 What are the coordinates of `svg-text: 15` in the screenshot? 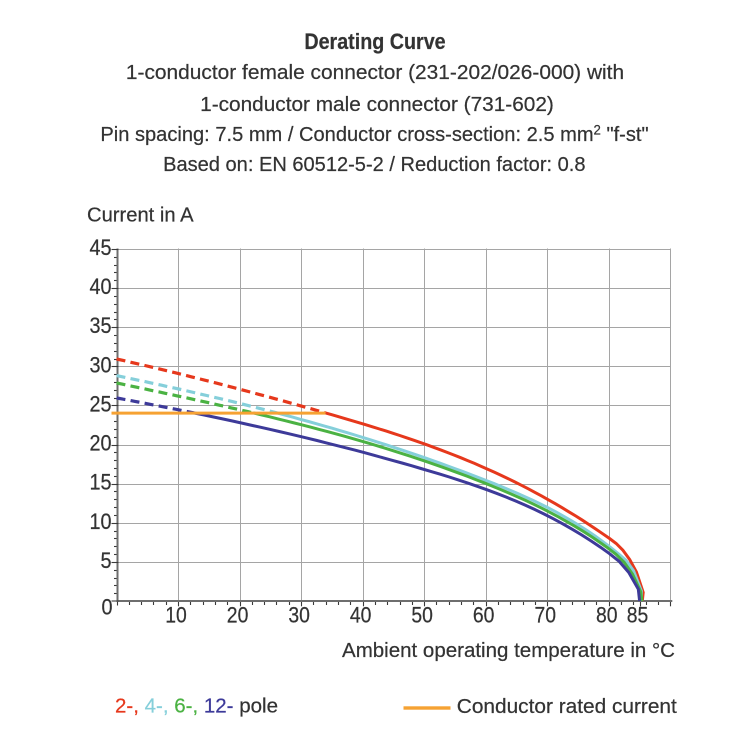 It's located at (100, 483).